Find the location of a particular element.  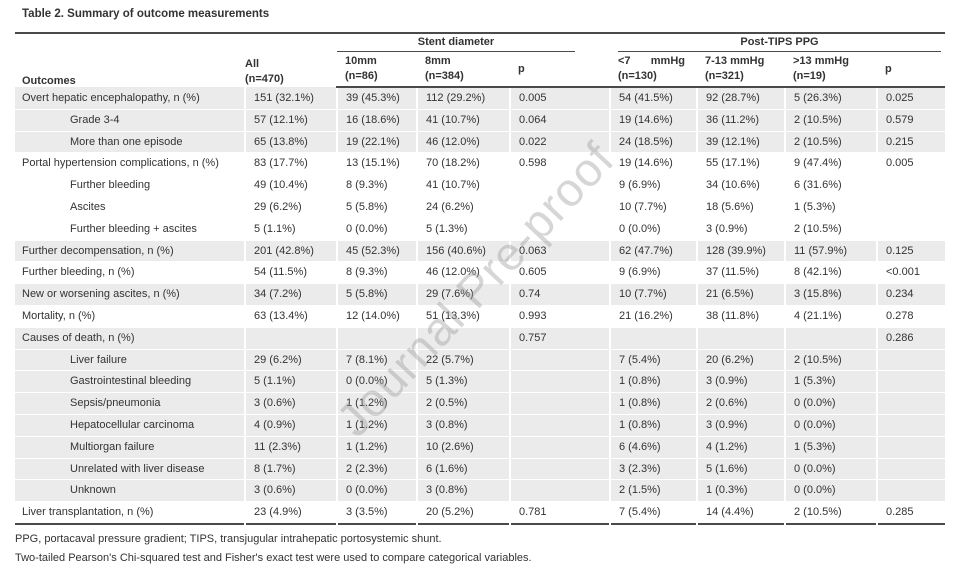

col-header-all-line1: All is located at coordinates (252, 64).